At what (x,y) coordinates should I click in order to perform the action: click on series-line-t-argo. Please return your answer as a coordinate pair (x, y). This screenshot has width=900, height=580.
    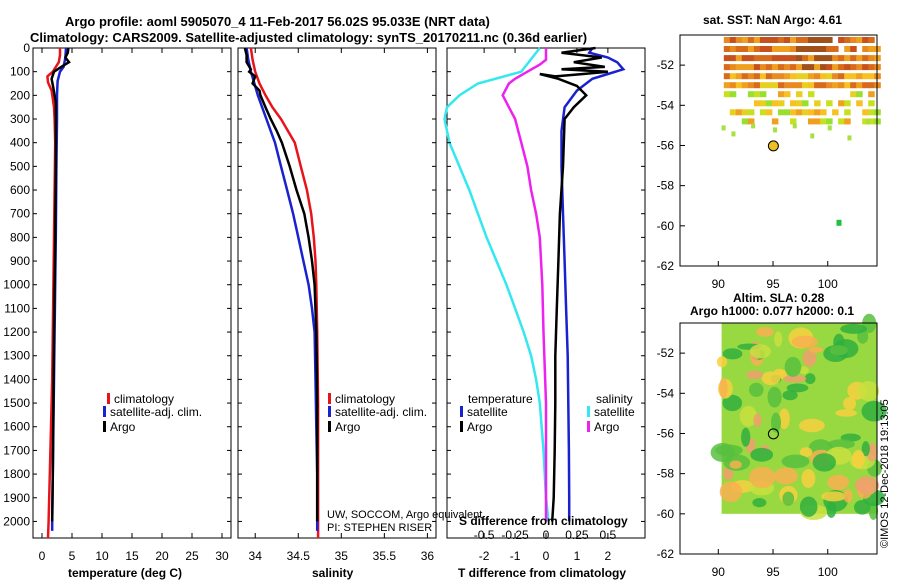
    Looking at the image, I should click on (574, 284).